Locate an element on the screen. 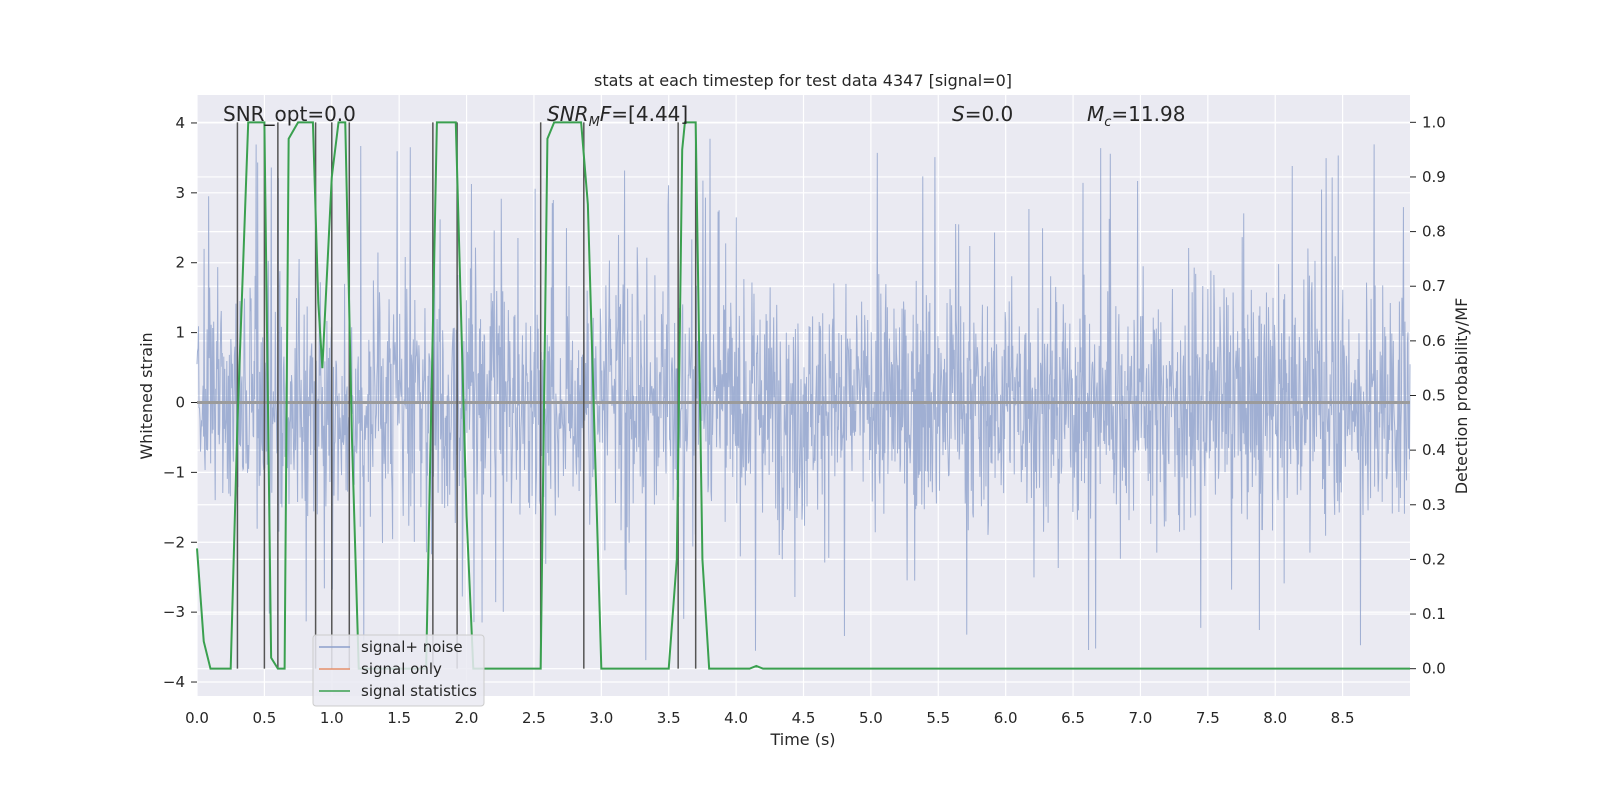 This screenshot has width=1600, height=800. snr-opt-annotation: SNR_opt=0.0 is located at coordinates (289, 114).